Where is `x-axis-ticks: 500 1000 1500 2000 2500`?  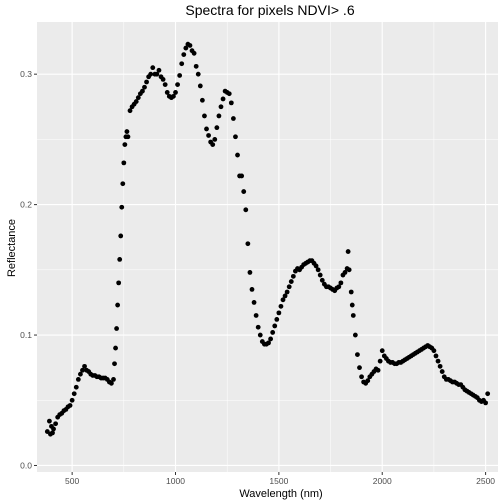
x-axis-ticks: 500 1000 1500 2000 2500 is located at coordinates (280, 479).